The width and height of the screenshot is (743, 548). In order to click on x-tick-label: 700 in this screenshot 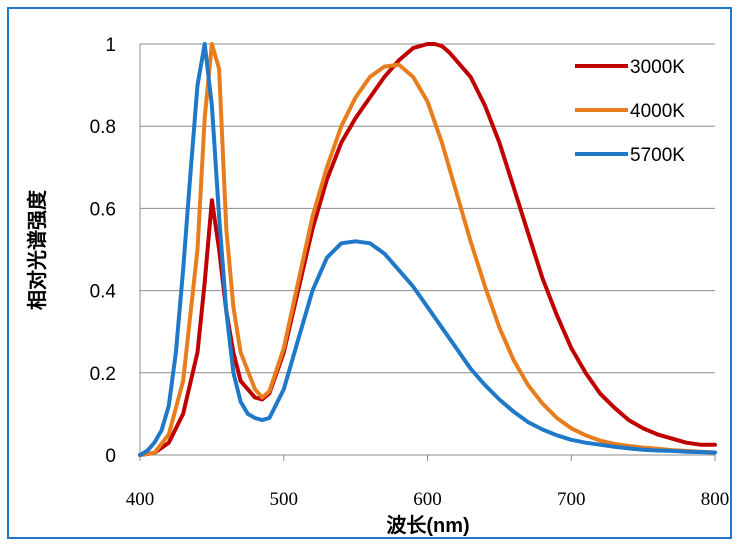, I will do `click(571, 499)`.